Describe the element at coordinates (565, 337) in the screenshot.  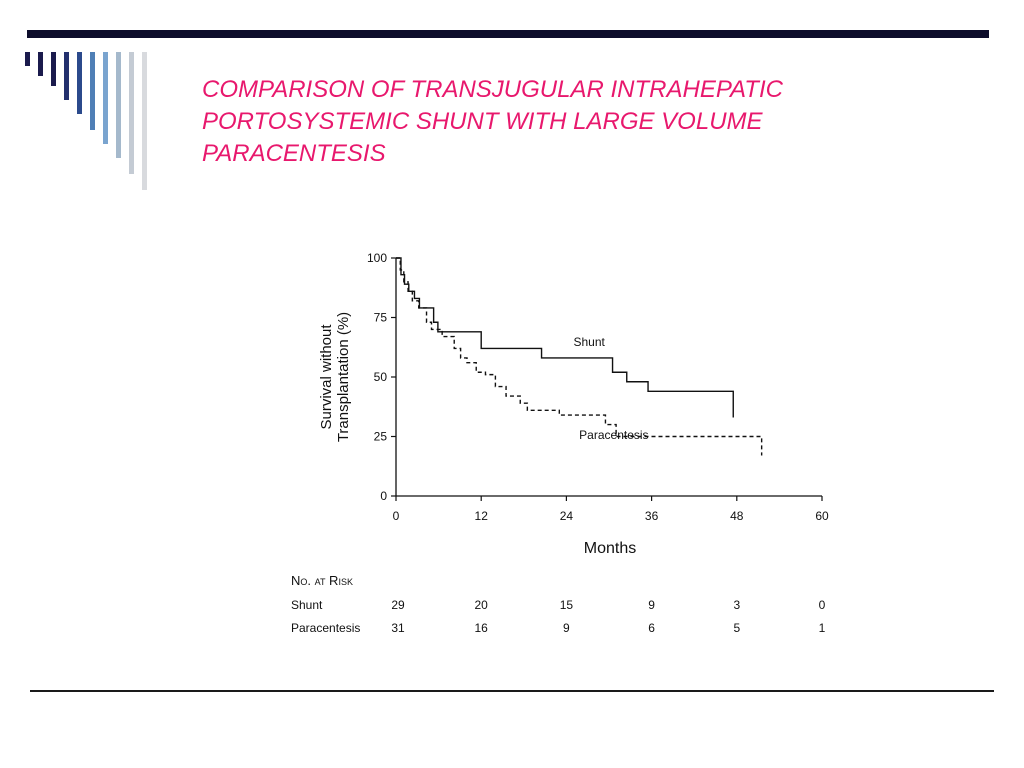
I see `series-line-shunt` at that location.